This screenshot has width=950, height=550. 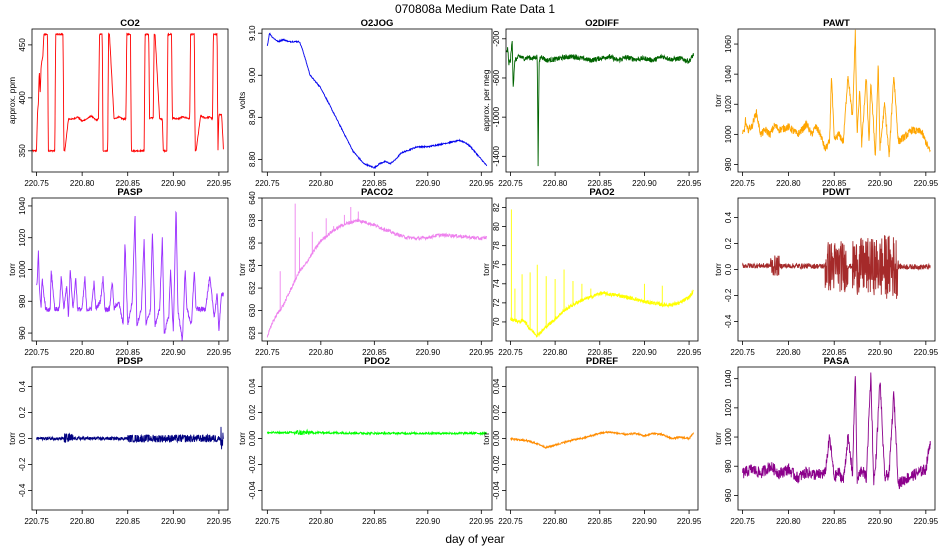 I want to click on y-tick-label: 78, so click(x=496, y=245).